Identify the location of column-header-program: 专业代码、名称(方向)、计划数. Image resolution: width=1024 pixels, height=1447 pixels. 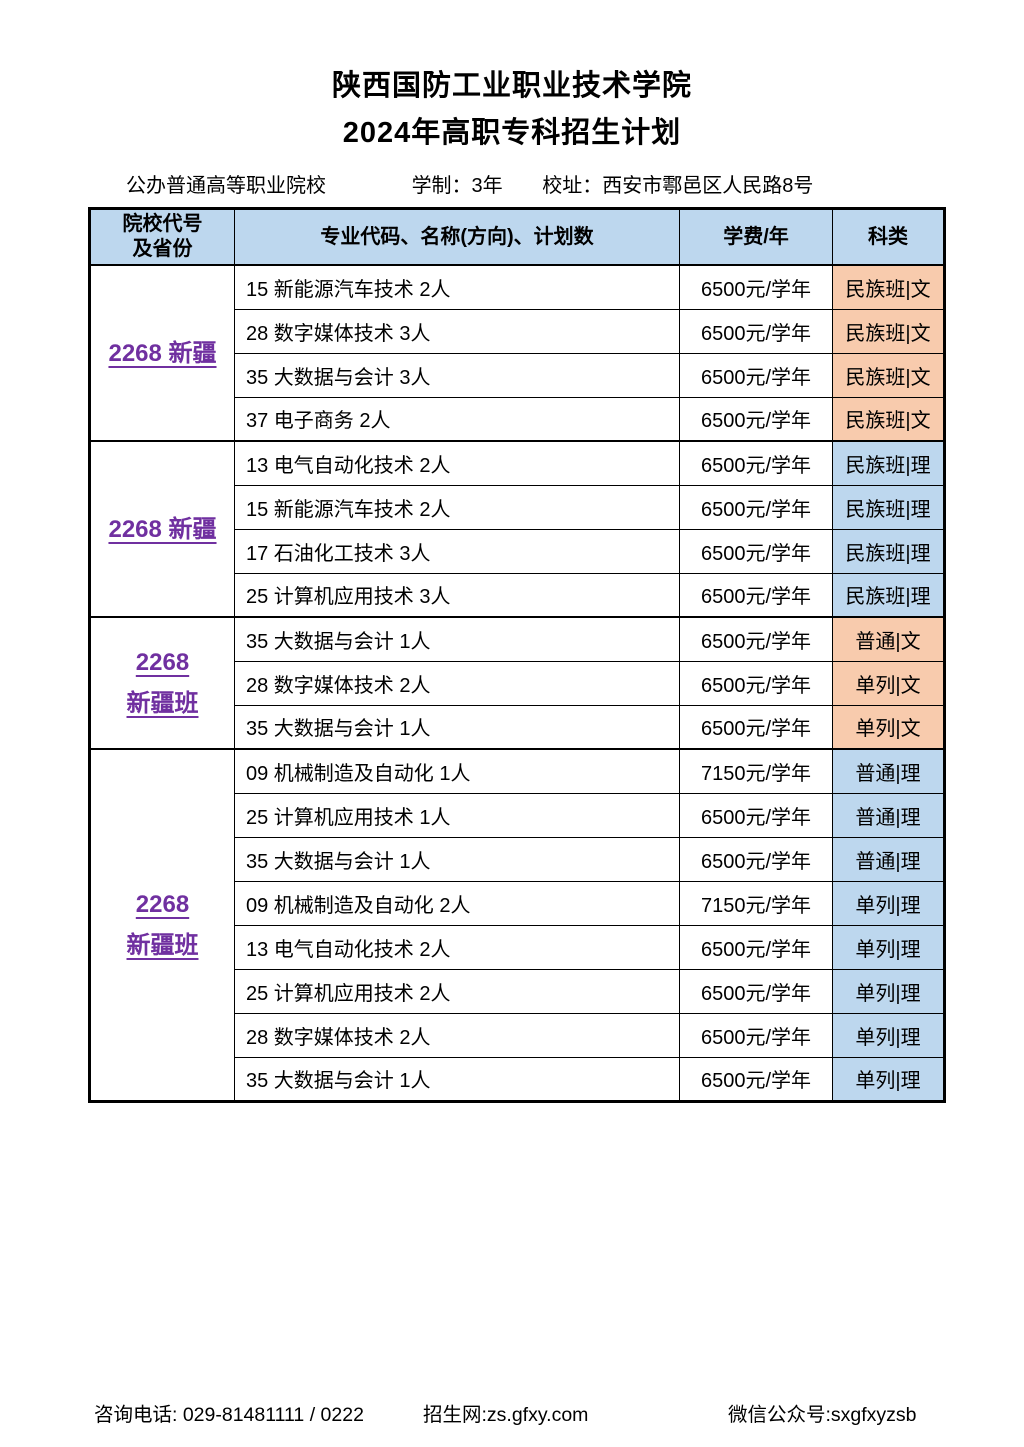
(457, 237).